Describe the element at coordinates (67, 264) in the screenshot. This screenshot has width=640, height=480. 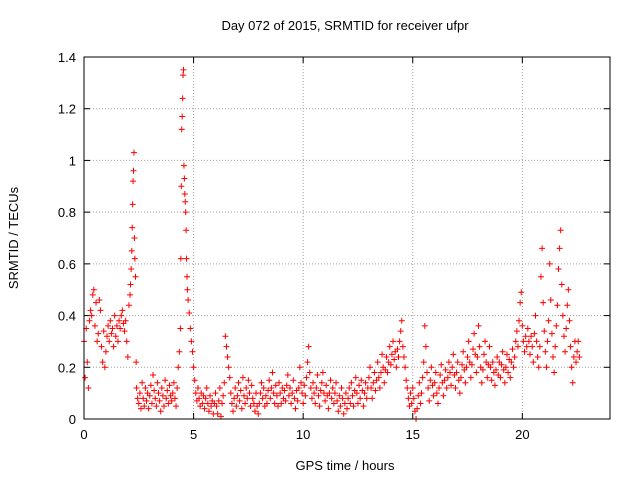
I see `y-tick-label: 0.6` at that location.